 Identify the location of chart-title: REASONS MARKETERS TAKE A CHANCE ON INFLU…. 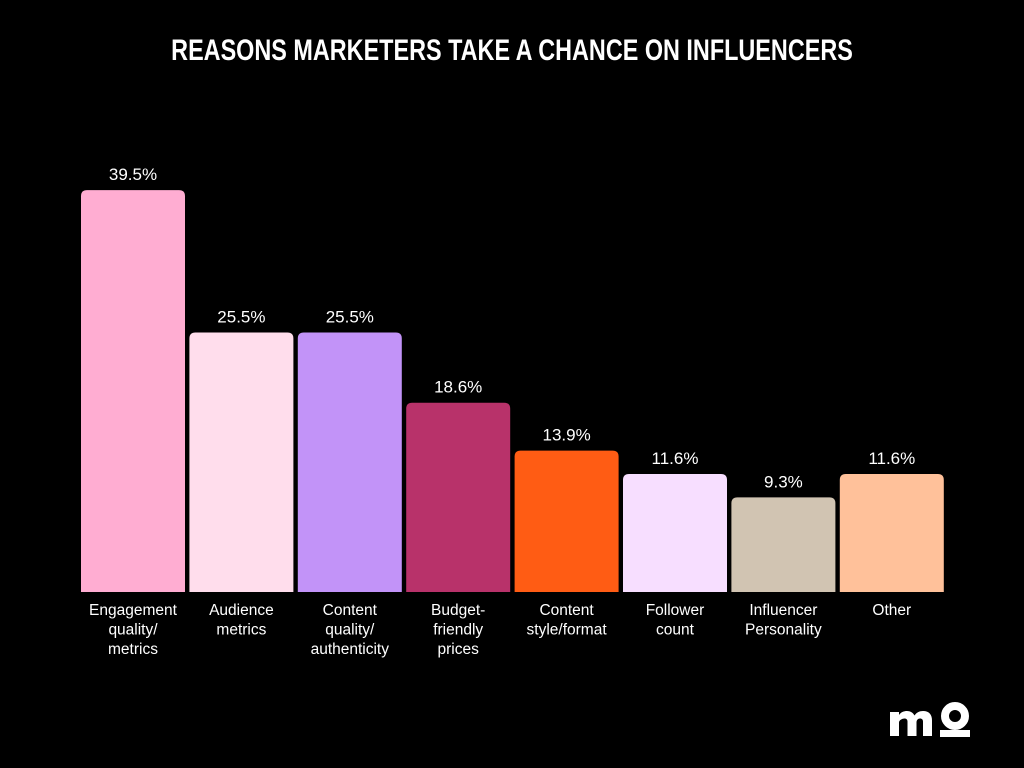
(512, 50).